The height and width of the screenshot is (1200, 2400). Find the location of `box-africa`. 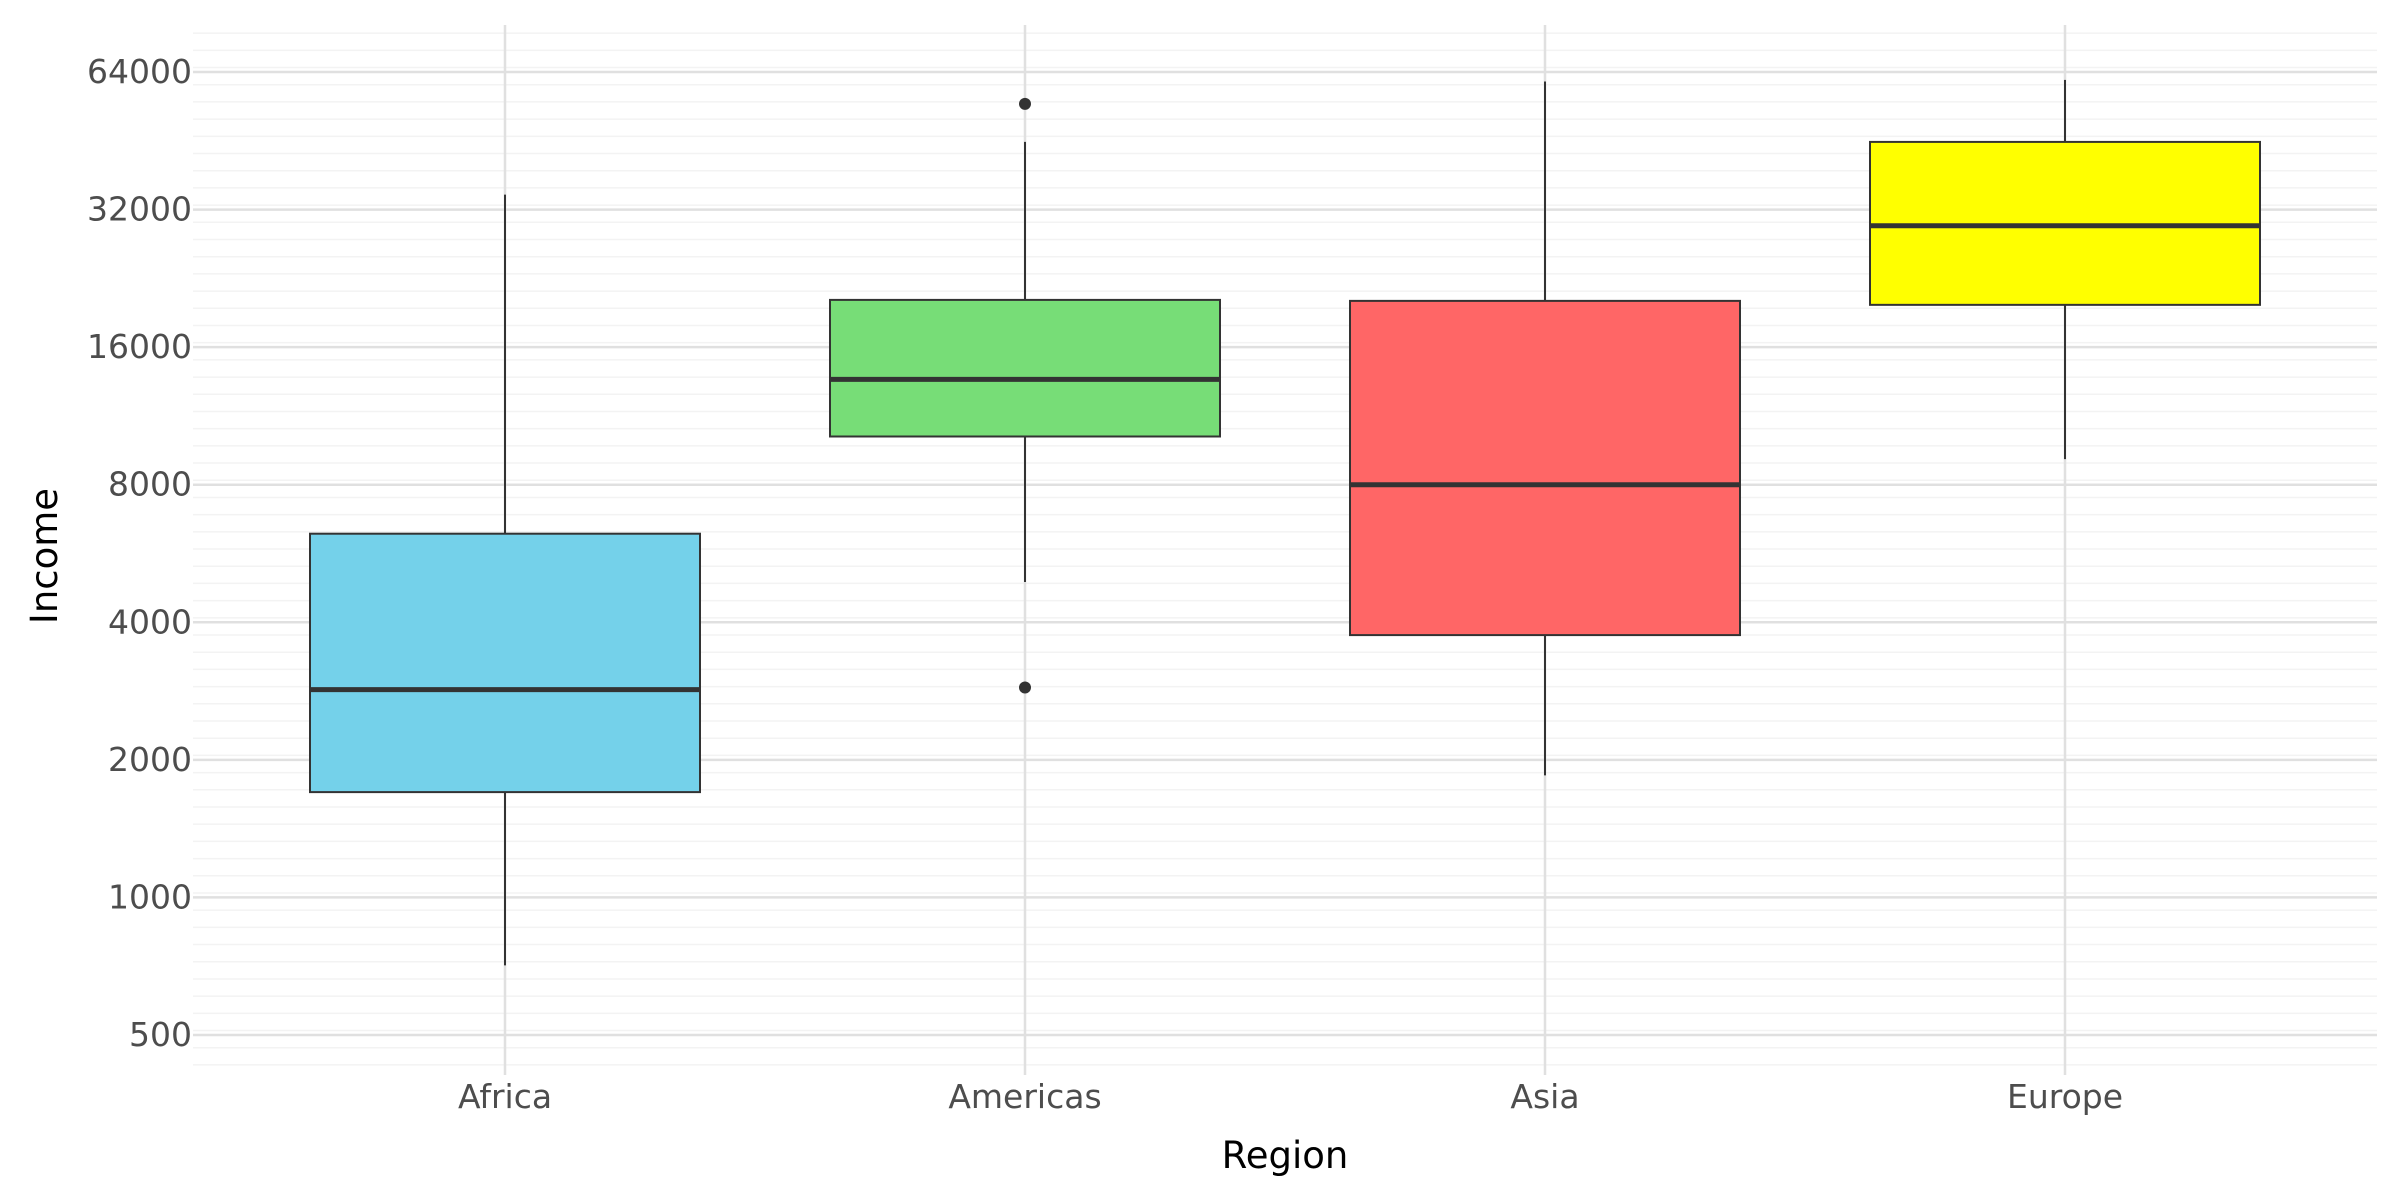

box-africa is located at coordinates (505, 663).